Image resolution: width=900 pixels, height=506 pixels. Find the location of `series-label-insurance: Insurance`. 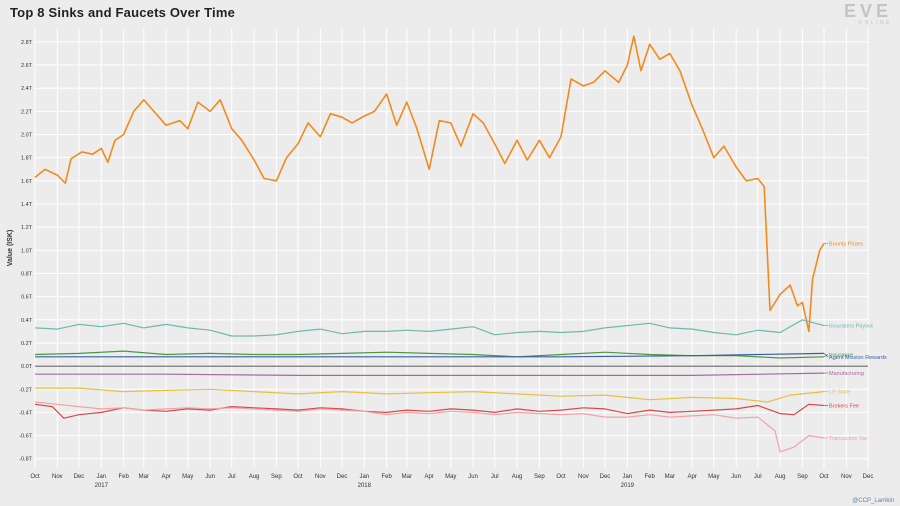

series-label-insurance: Insurance is located at coordinates (841, 355).